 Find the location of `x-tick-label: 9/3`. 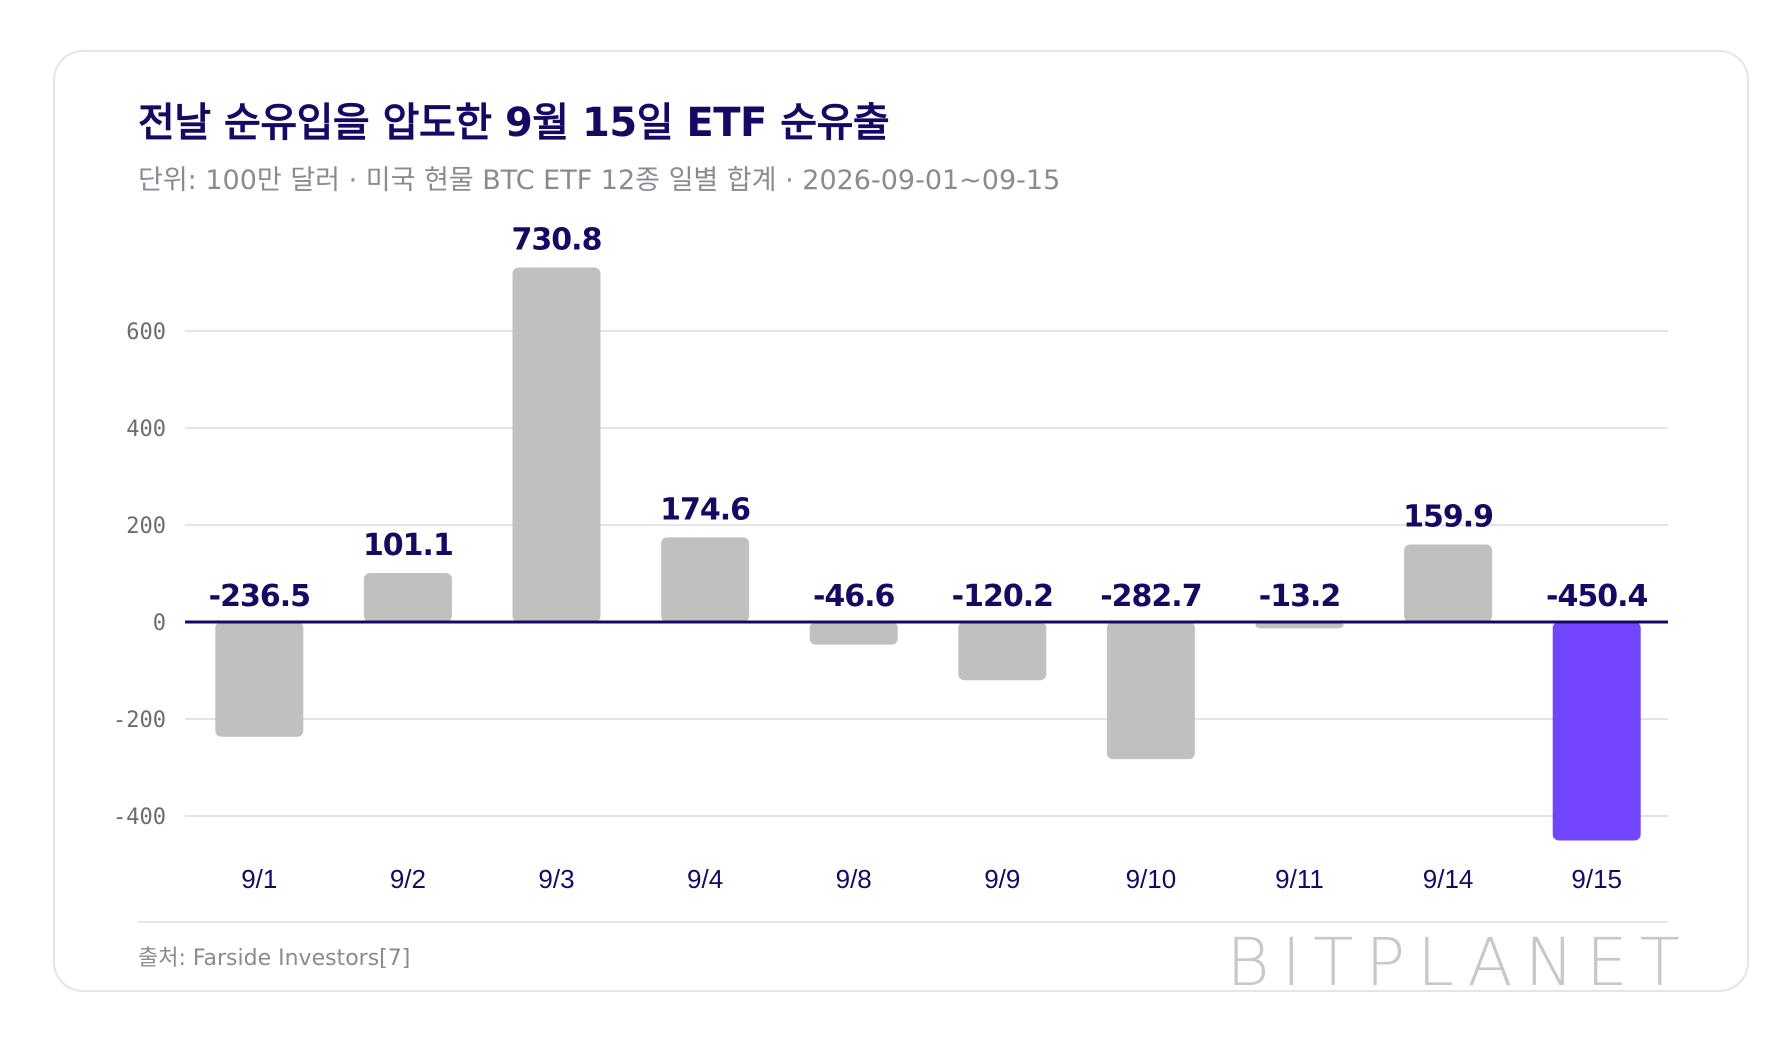

x-tick-label: 9/3 is located at coordinates (556, 879).